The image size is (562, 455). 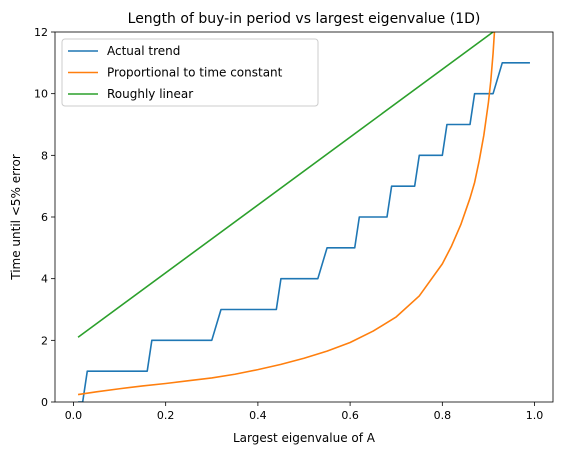 I want to click on x-tick-label: 1.0, so click(x=535, y=415).